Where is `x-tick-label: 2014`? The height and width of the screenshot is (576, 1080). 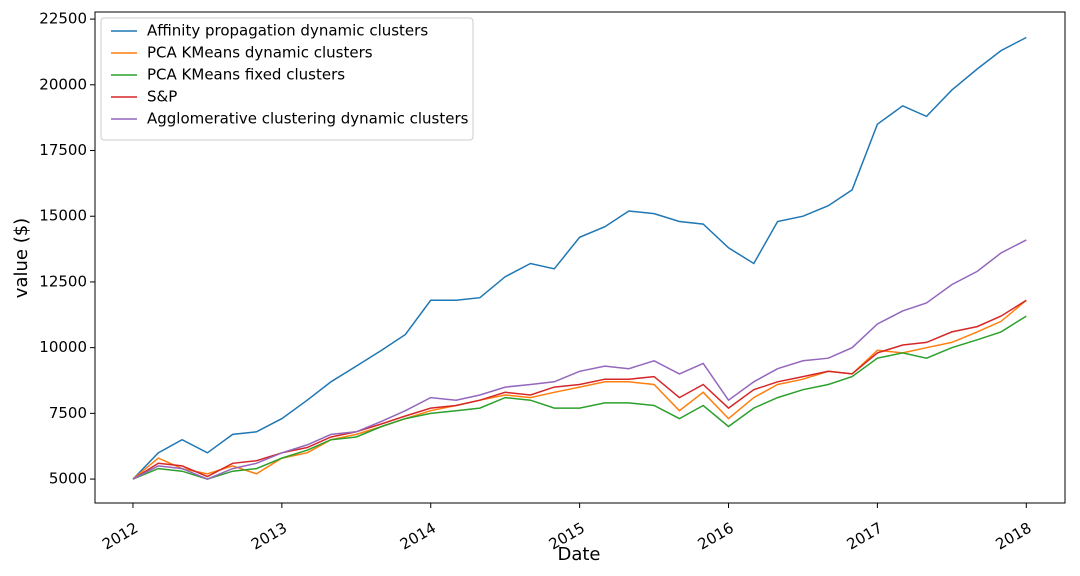 x-tick-label: 2014 is located at coordinates (418, 536).